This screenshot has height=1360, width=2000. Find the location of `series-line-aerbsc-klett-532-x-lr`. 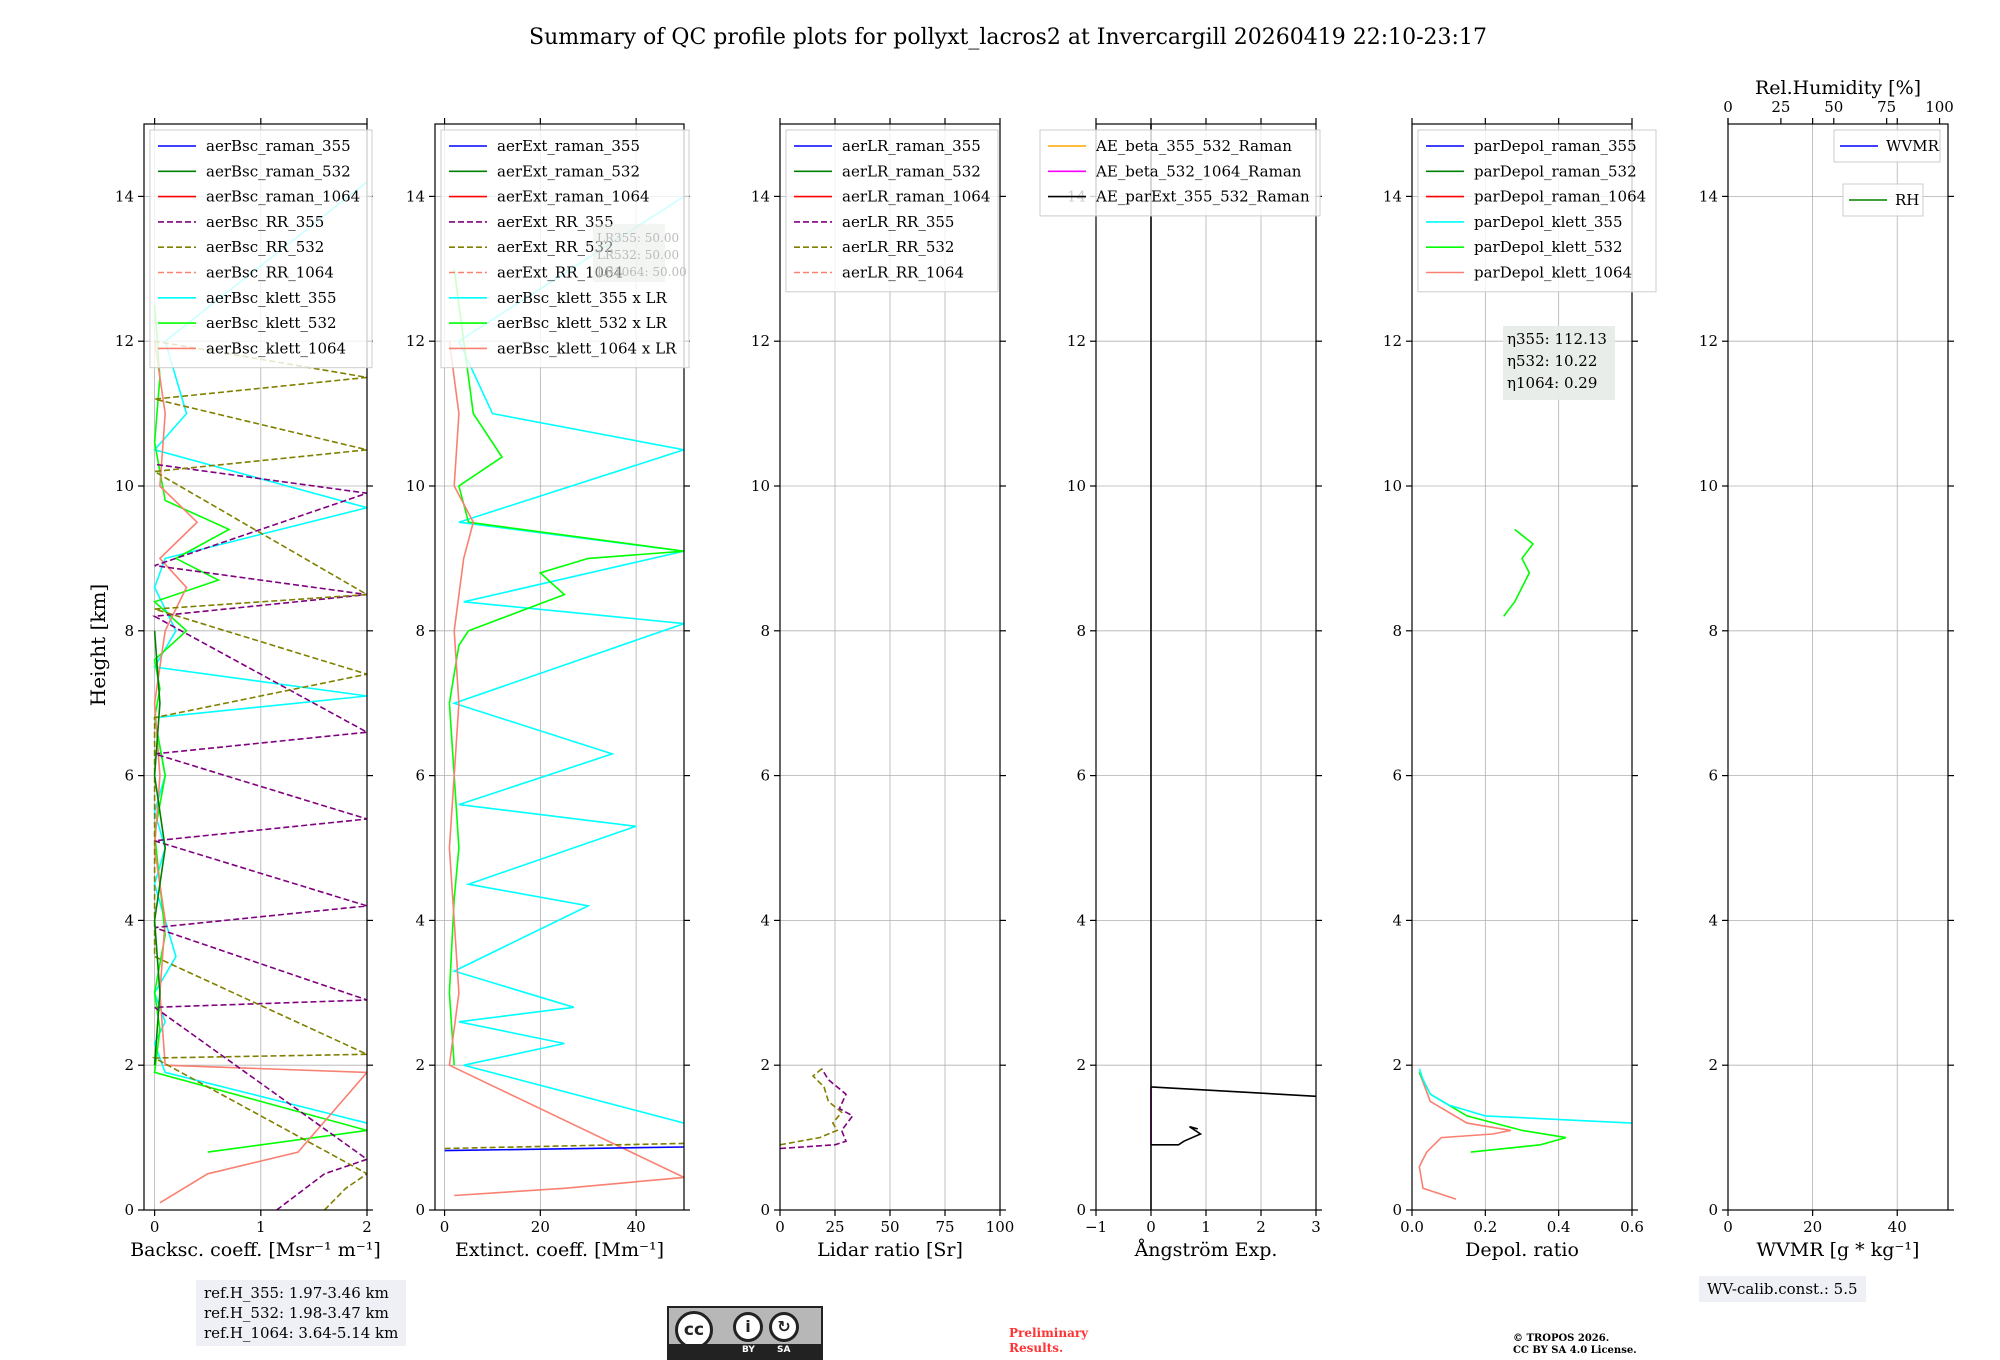

series-line-aerbsc-klett-532-x-lr is located at coordinates (566, 667).